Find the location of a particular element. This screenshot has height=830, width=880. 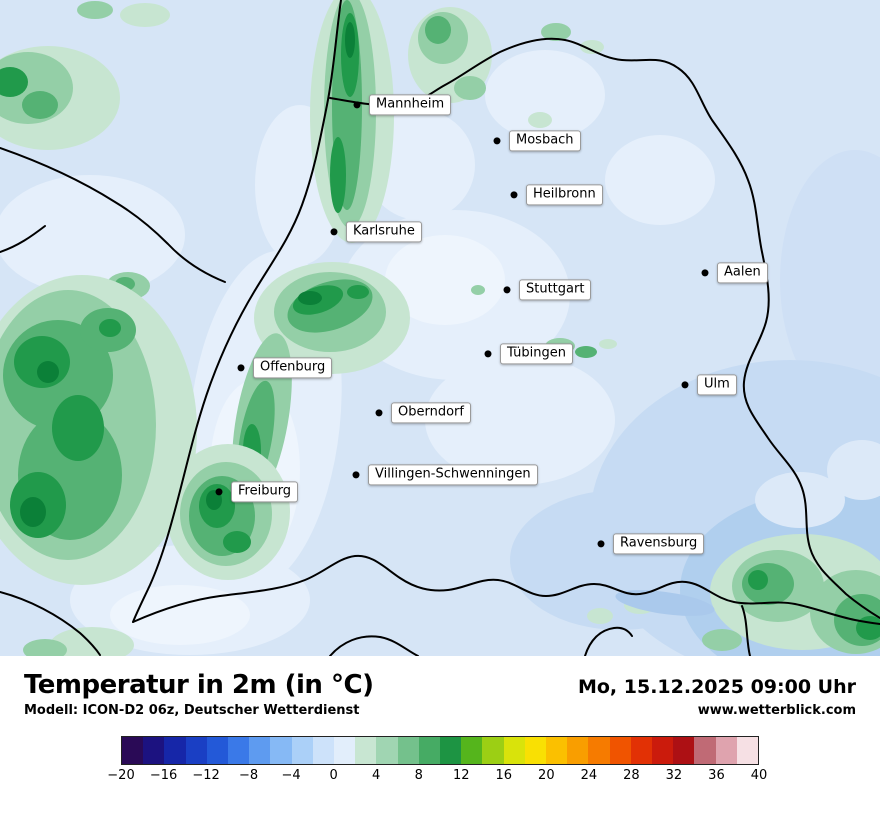

city-marker-stuttgart: Stuttgart is located at coordinates (547, 290).